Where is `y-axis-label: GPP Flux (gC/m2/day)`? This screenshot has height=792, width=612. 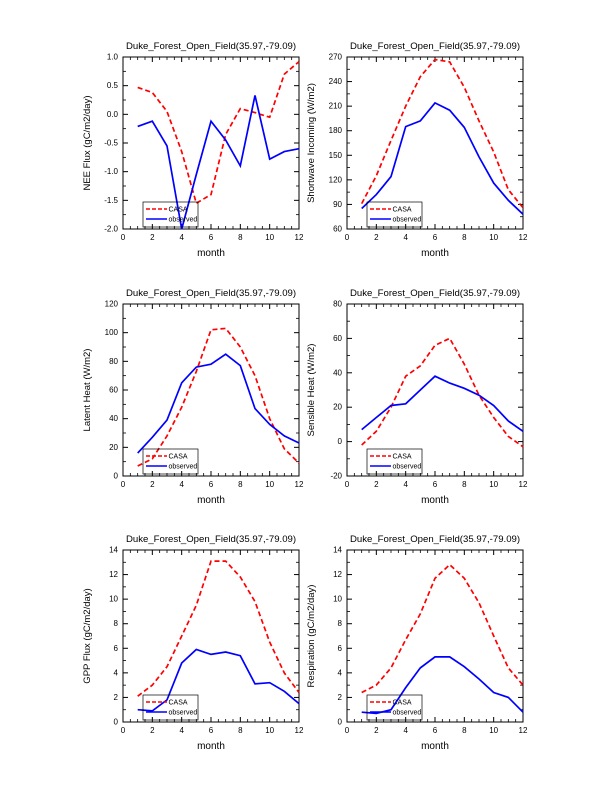
y-axis-label: GPP Flux (gC/m2/day) is located at coordinates (87, 635).